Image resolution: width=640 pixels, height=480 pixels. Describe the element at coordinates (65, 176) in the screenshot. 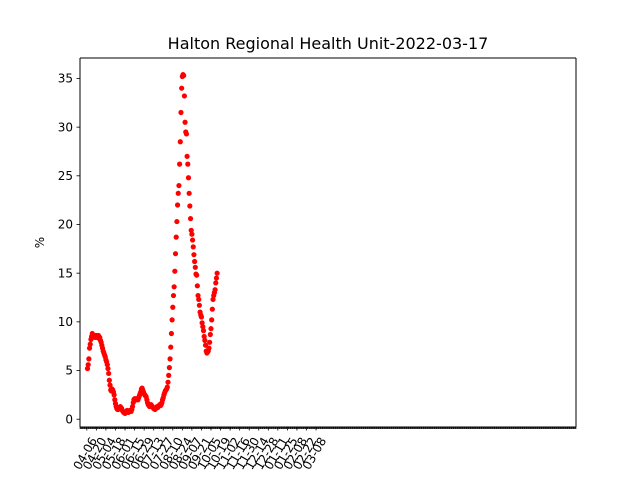

I see `y-tick-label: 25` at that location.